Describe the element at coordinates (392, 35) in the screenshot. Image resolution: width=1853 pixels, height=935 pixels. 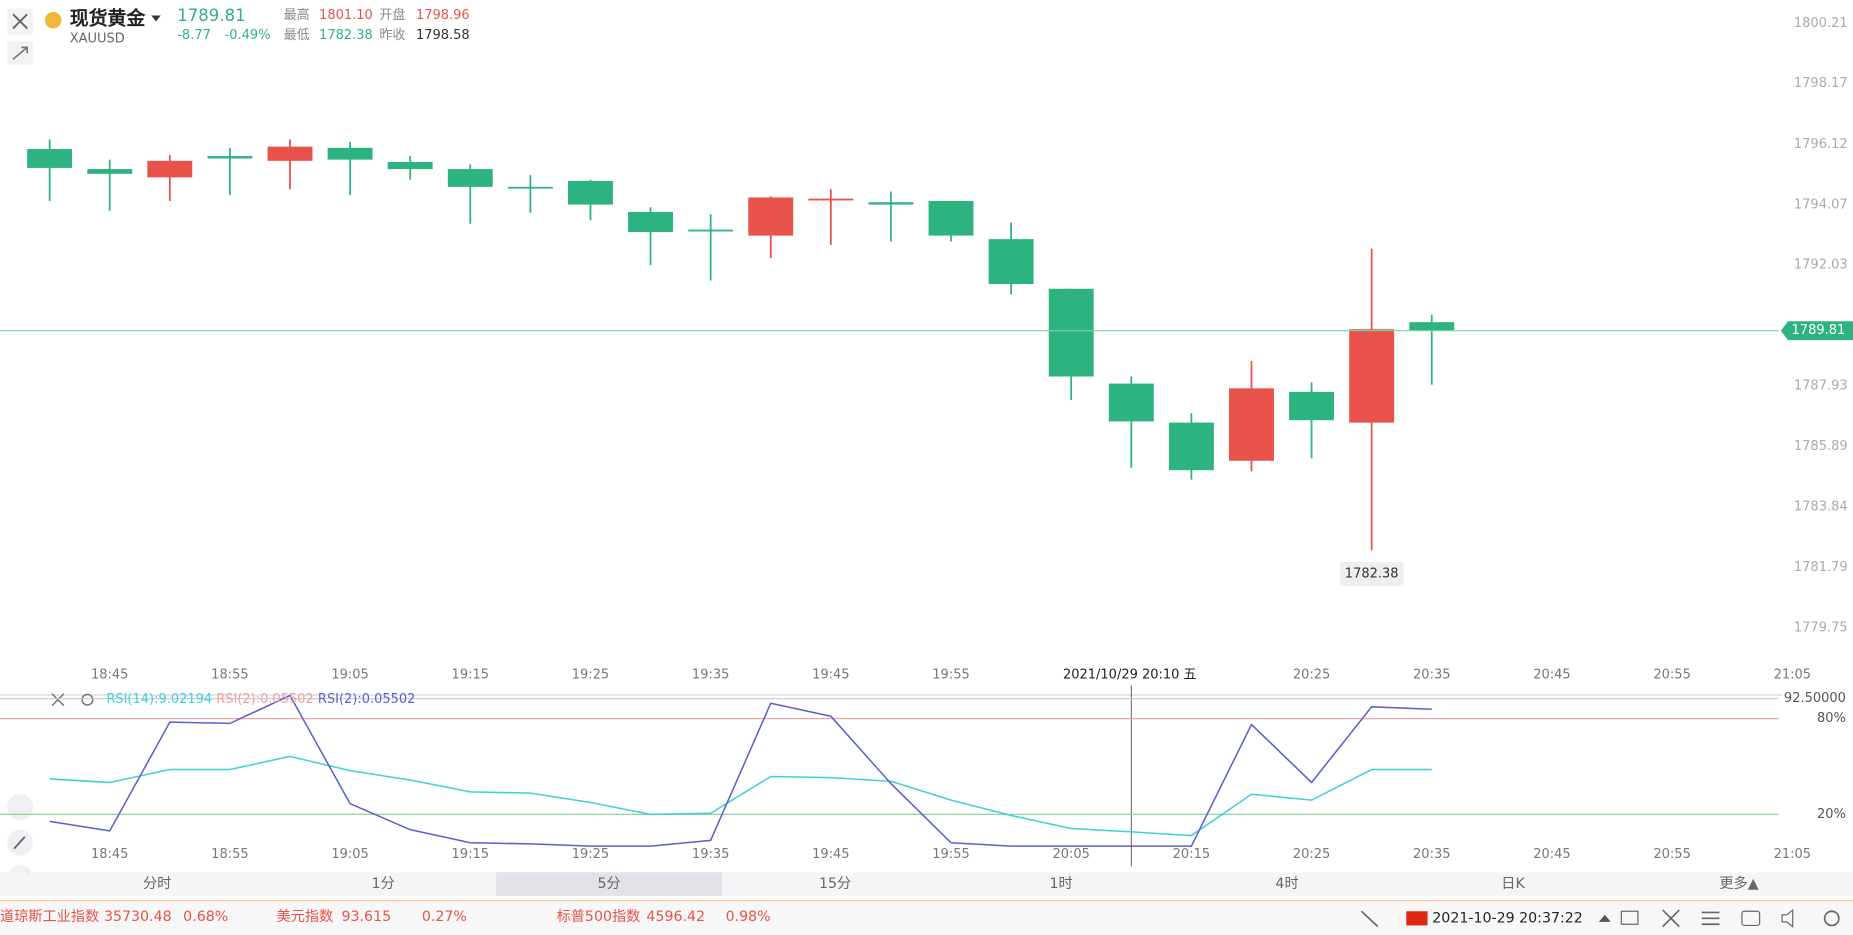
I see `prev-close-label: 昨收` at that location.